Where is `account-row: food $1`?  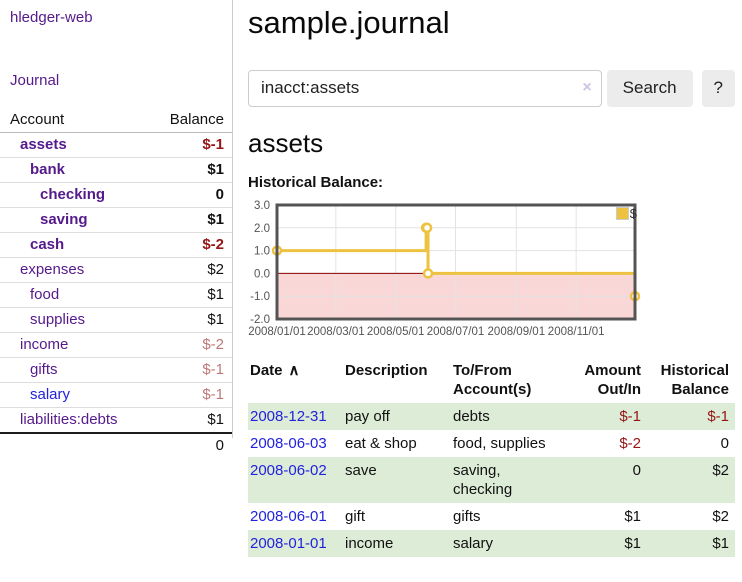 account-row: food $1 is located at coordinates (116, 295).